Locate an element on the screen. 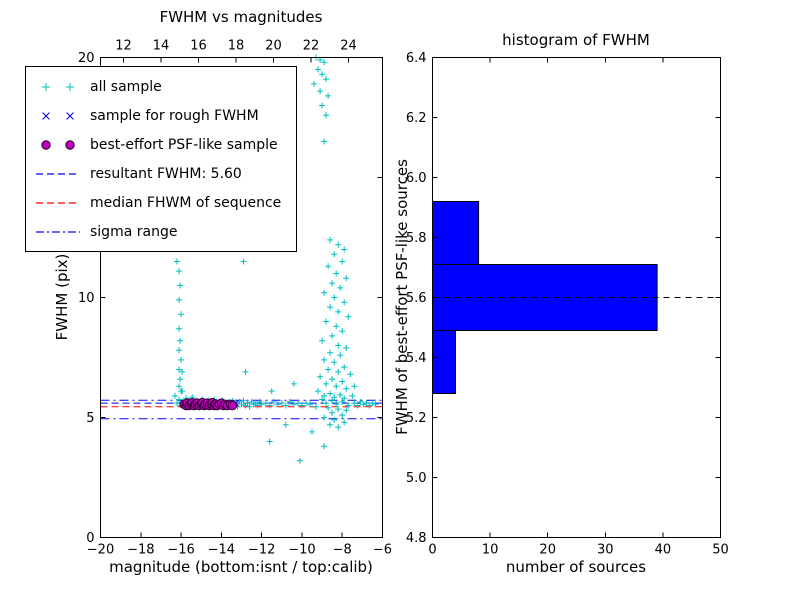 This screenshot has width=800, height=600. tick-label: 5.0 is located at coordinates (416, 478).